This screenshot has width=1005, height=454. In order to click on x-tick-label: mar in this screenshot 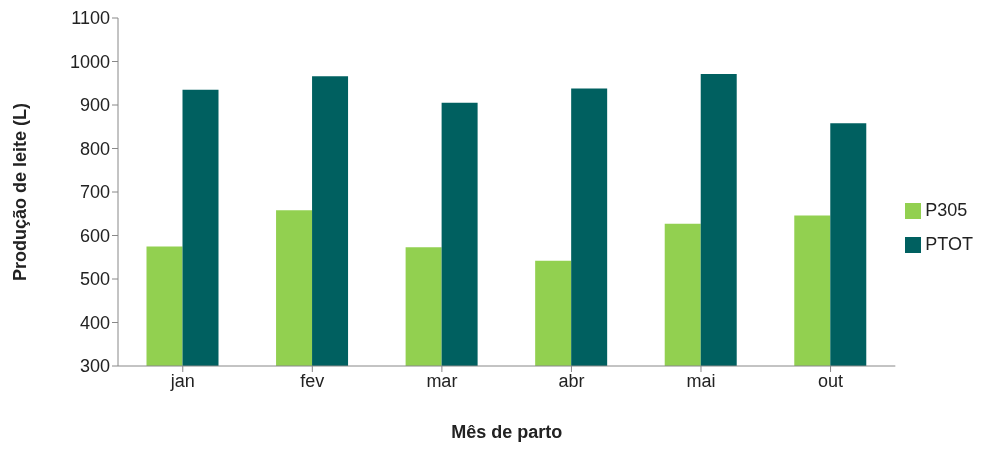, I will do `click(442, 380)`.